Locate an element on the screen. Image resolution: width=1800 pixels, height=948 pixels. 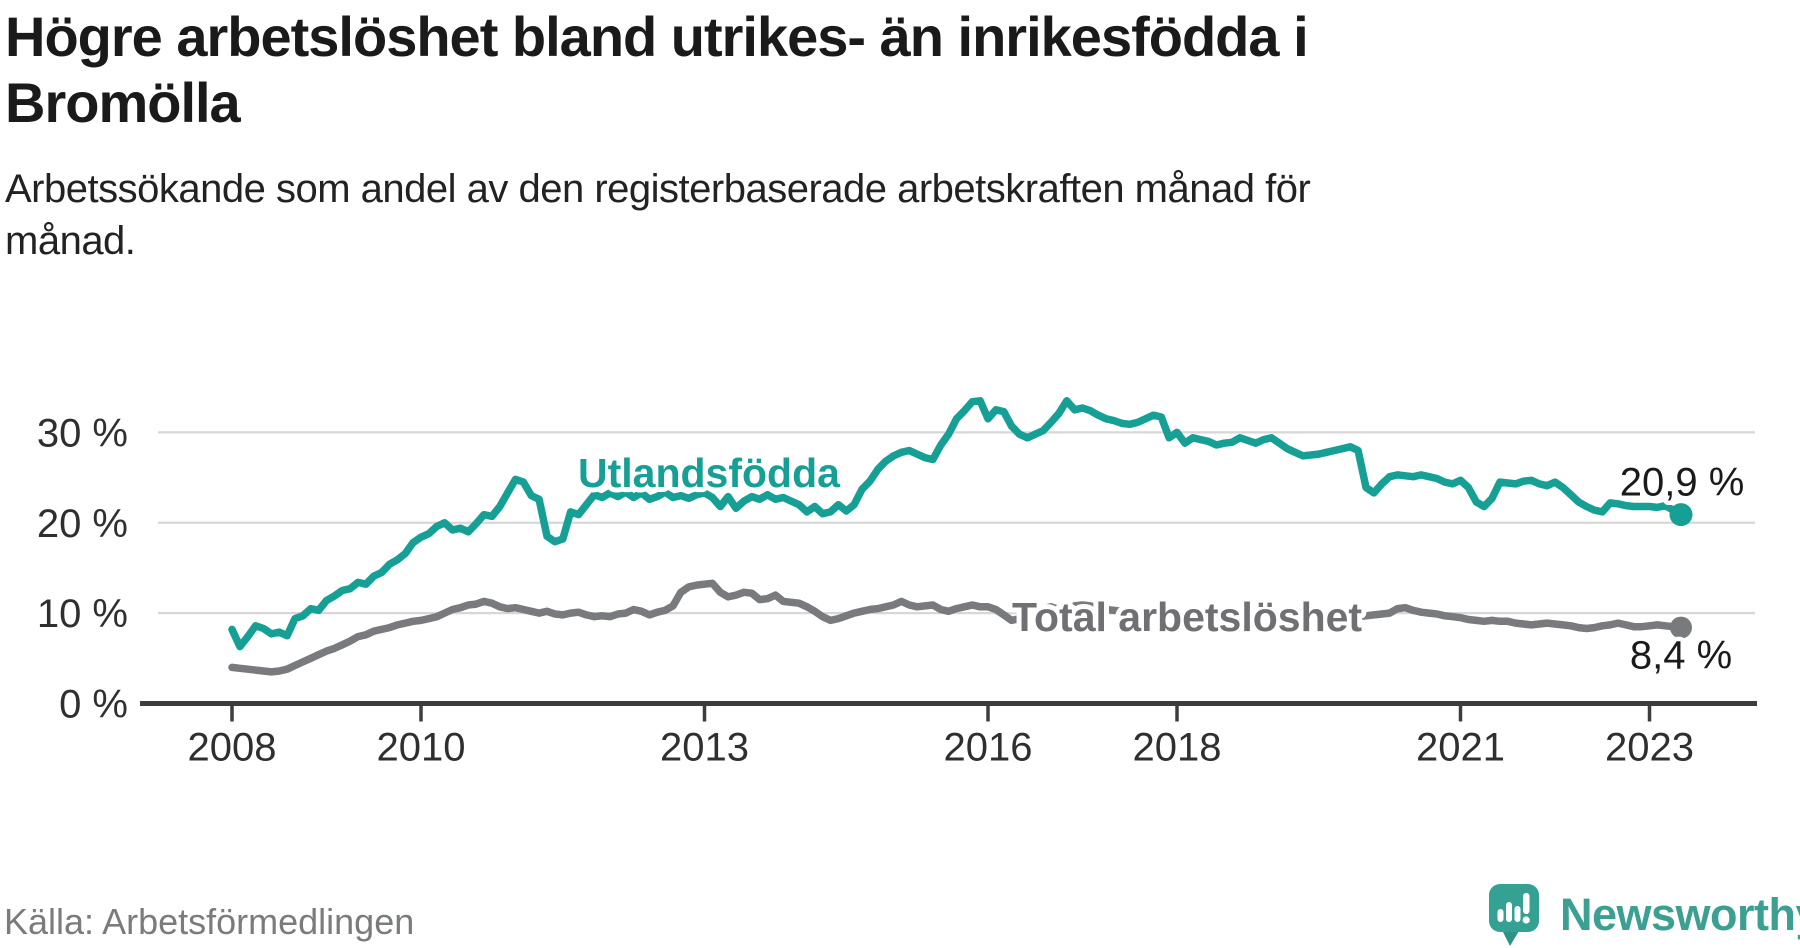
x-tick-label-2008: 2008 is located at coordinates (232, 748).